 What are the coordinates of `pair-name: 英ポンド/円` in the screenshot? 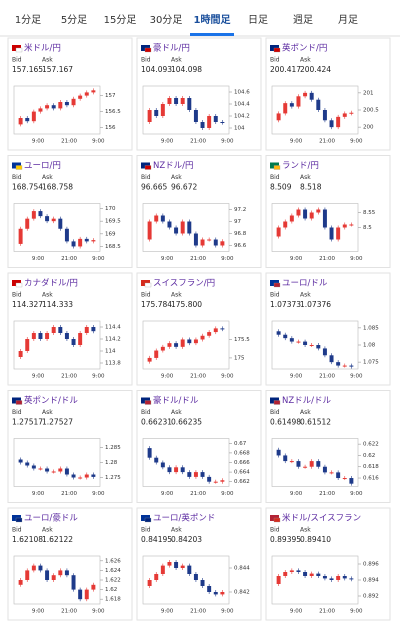 It's located at (304, 48).